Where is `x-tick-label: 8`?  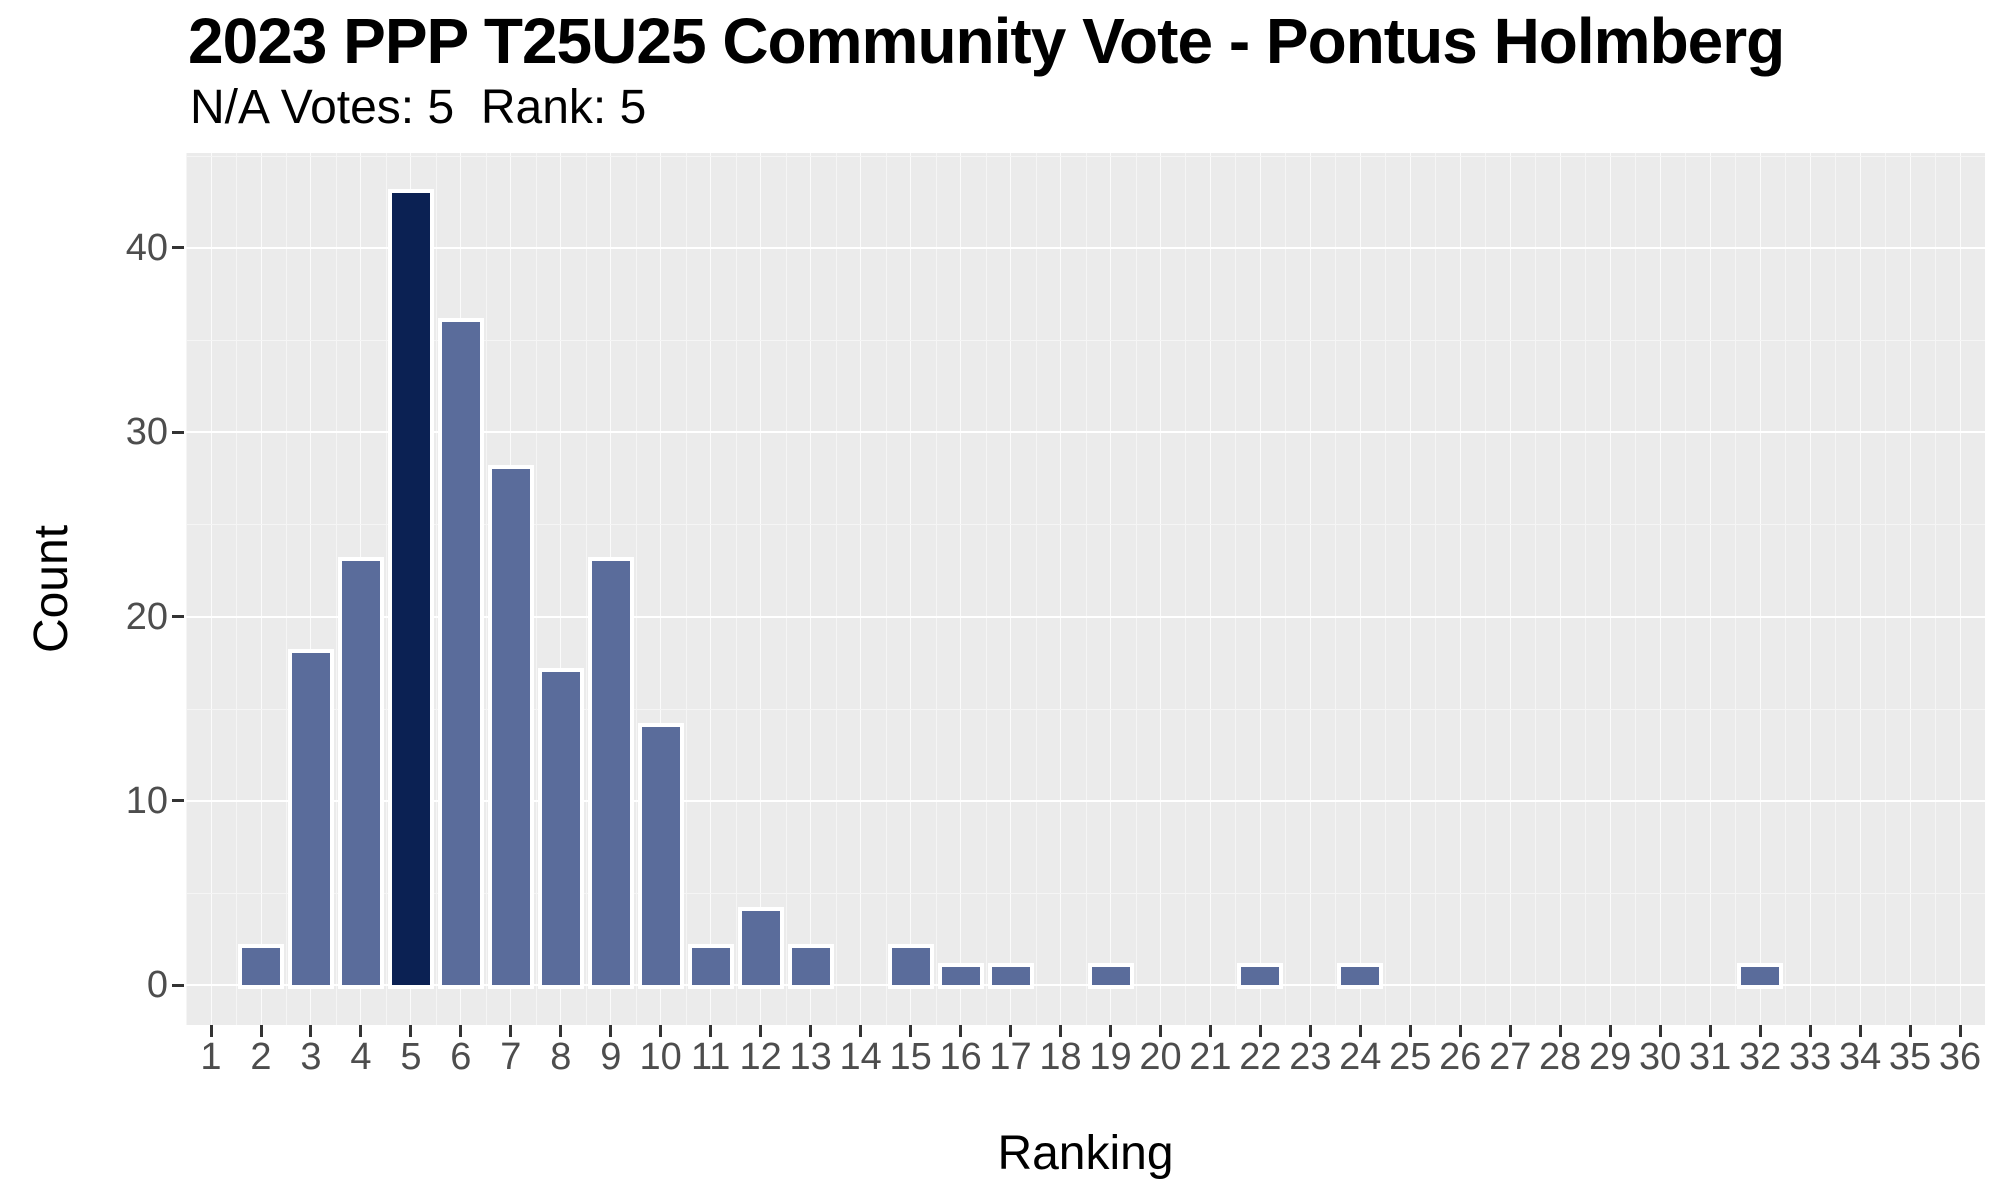 x-tick-label: 8 is located at coordinates (561, 1057).